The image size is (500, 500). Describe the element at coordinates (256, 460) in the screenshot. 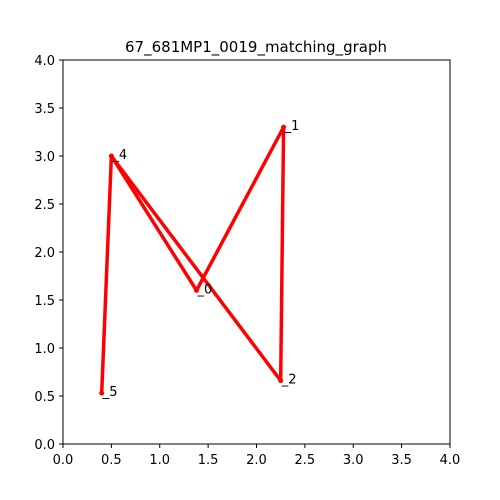

I see `x-tick-label: 2.0` at that location.